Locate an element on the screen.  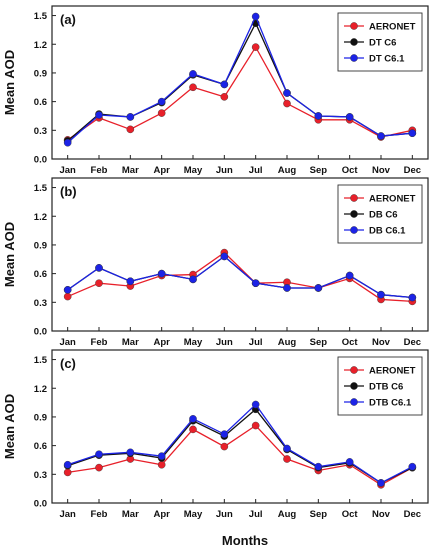
x-tick-label: May is located at coordinates (193, 170).